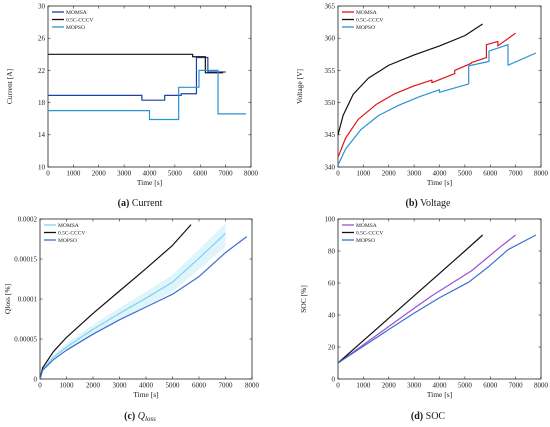 This screenshot has height=427, width=550. Describe the element at coordinates (147, 203) in the screenshot. I see `caption-text: Current` at that location.